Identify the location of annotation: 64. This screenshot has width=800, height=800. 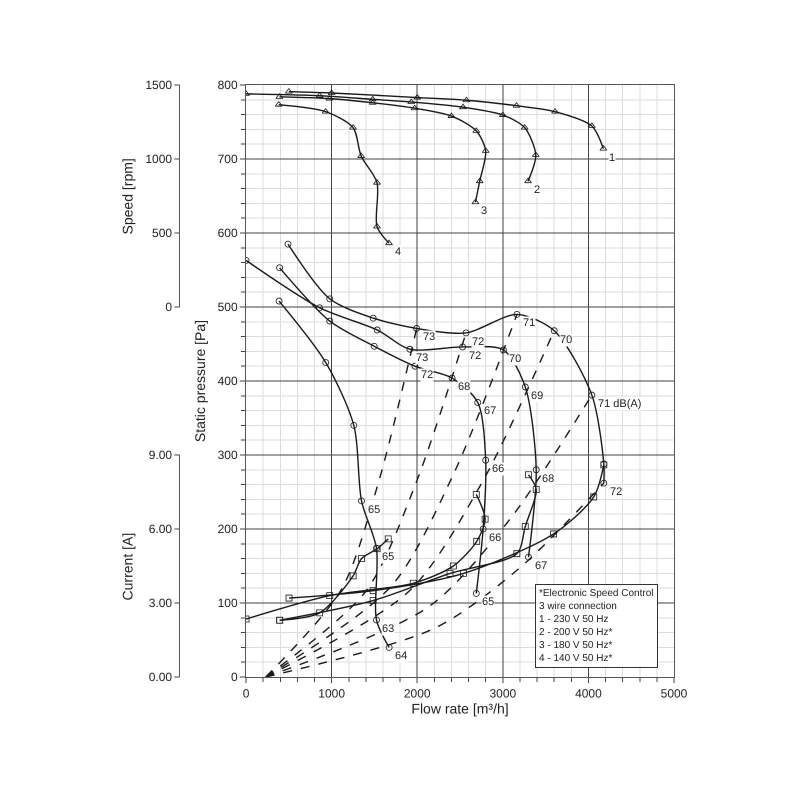
(401, 656).